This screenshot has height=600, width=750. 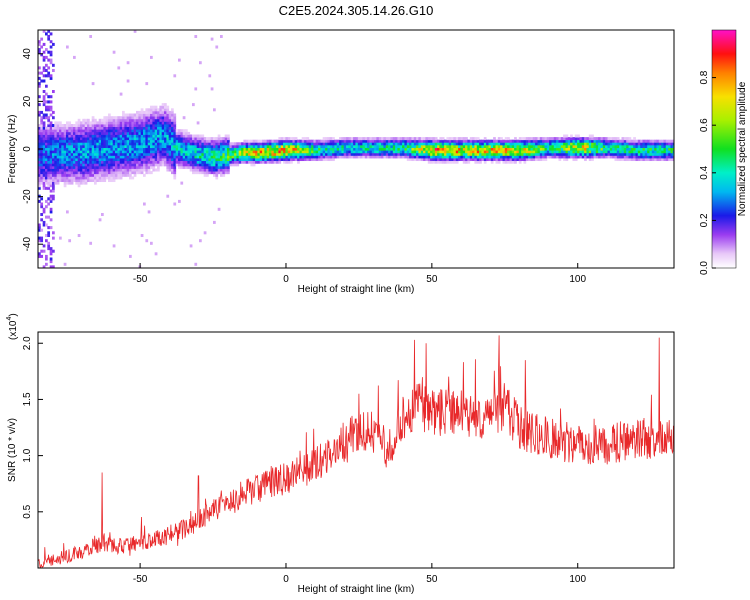 What do you see at coordinates (704, 220) in the screenshot?
I see `colorbar-tick-label: 0.2` at bounding box center [704, 220].